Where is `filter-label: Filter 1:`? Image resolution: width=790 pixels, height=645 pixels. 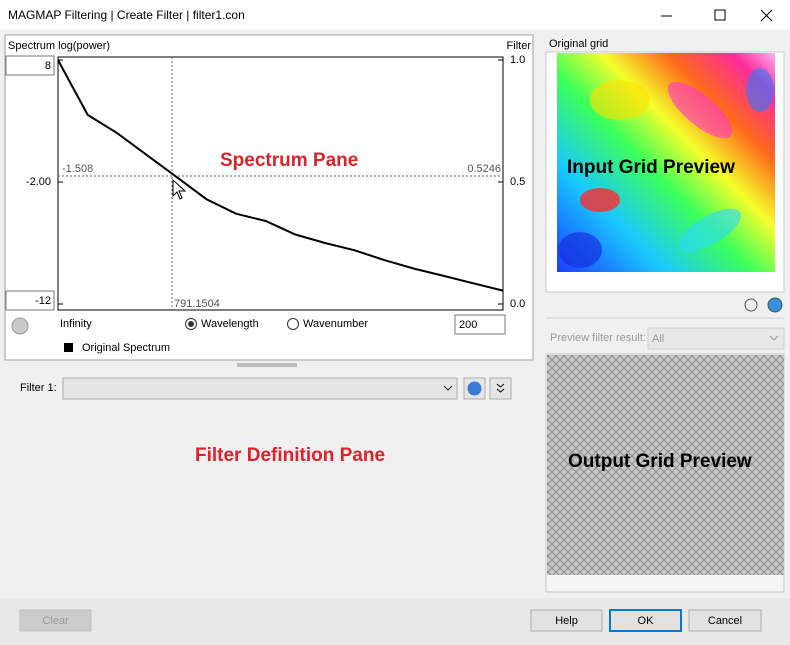
filter-label: Filter 1: is located at coordinates (38, 388).